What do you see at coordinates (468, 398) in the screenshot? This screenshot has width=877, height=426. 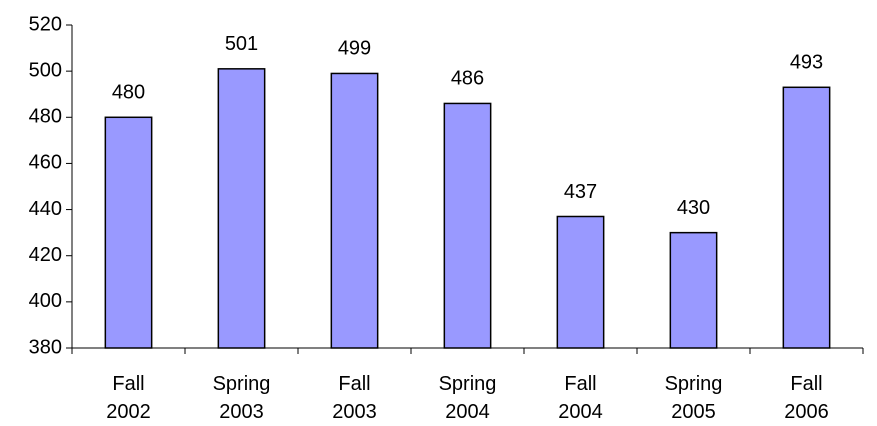 I see `x-tick-label: Spring 2004` at bounding box center [468, 398].